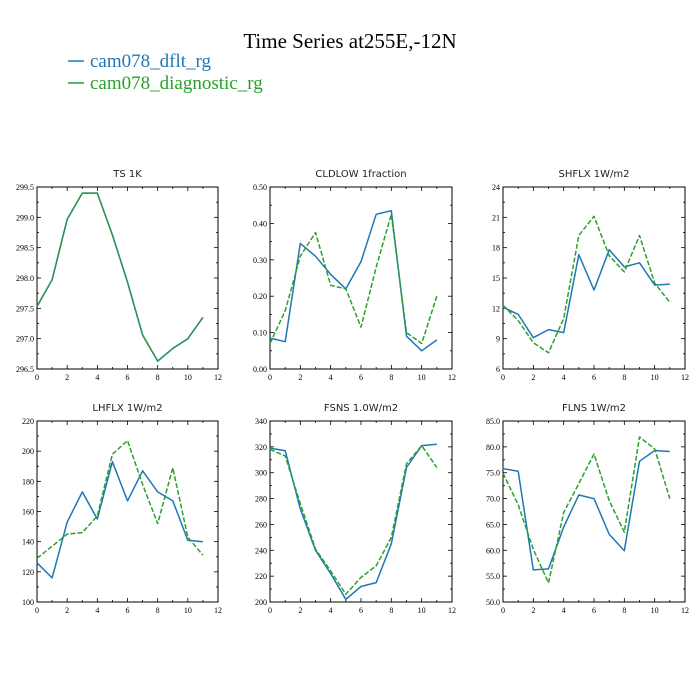 Image resolution: width=700 pixels, height=700 pixels. What do you see at coordinates (261, 447) in the screenshot?
I see `y-tick-label: 320` at bounding box center [261, 447].